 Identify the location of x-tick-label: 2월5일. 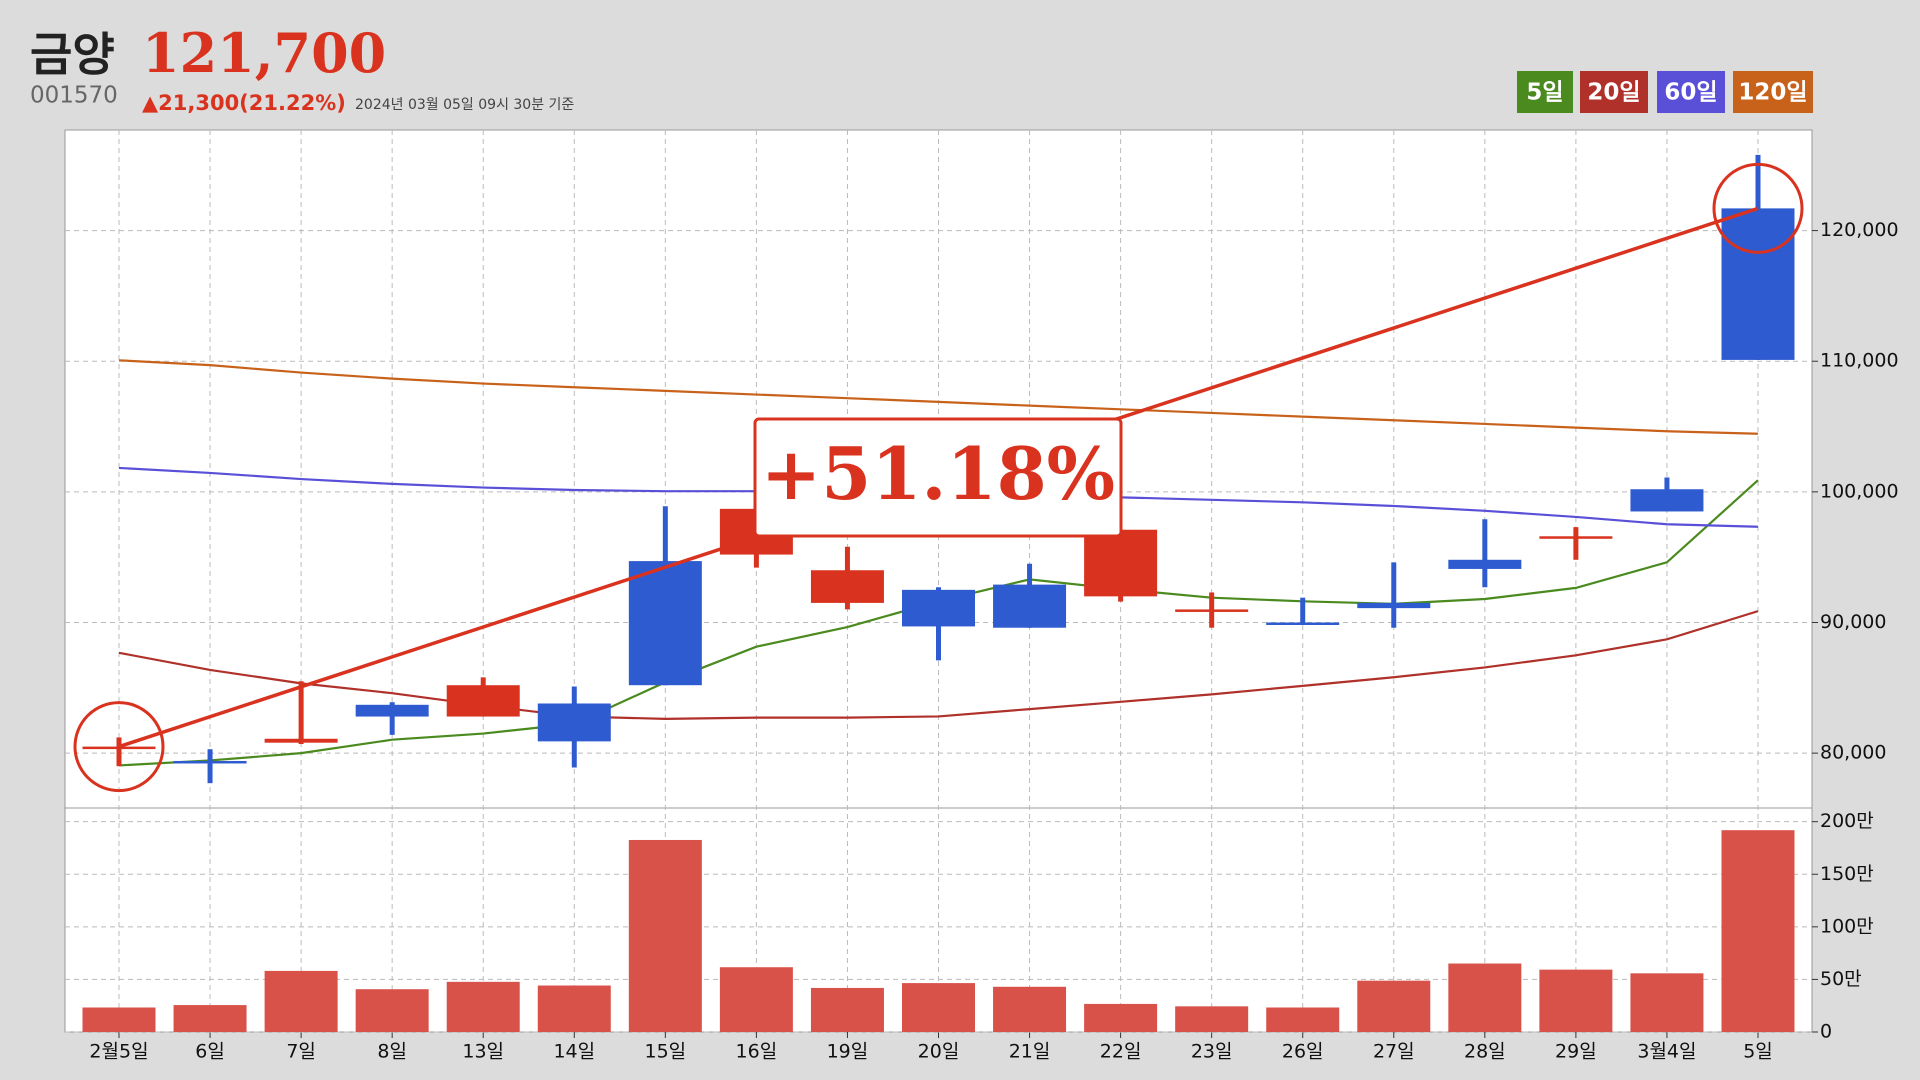
(118, 1052).